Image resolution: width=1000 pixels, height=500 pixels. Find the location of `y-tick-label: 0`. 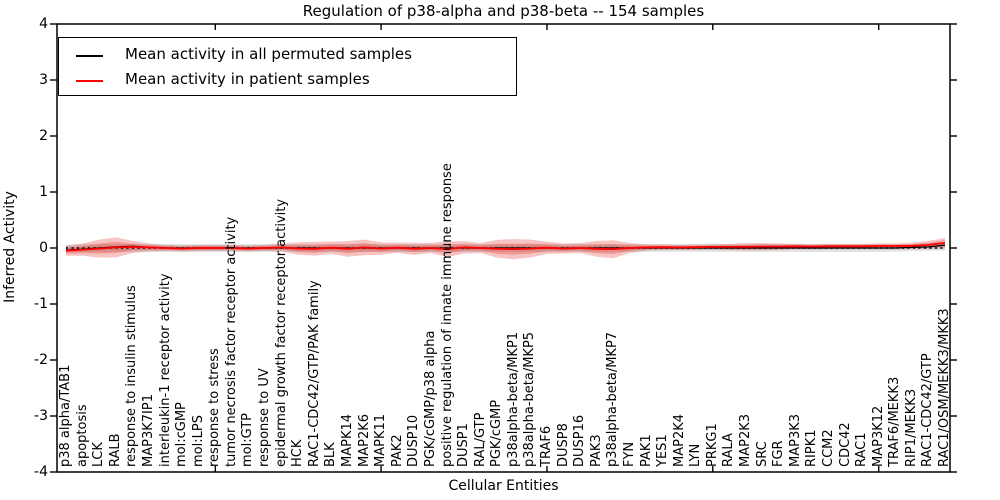

y-tick-label: 0 is located at coordinates (43, 248).